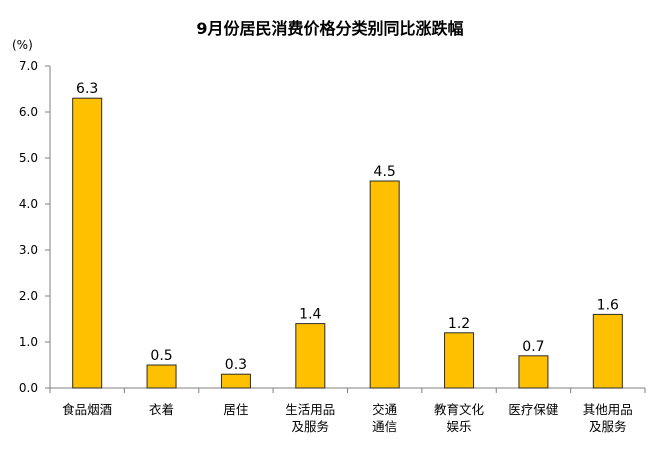 The width and height of the screenshot is (656, 453). What do you see at coordinates (533, 347) in the screenshot?
I see `data-label: 0.7` at bounding box center [533, 347].